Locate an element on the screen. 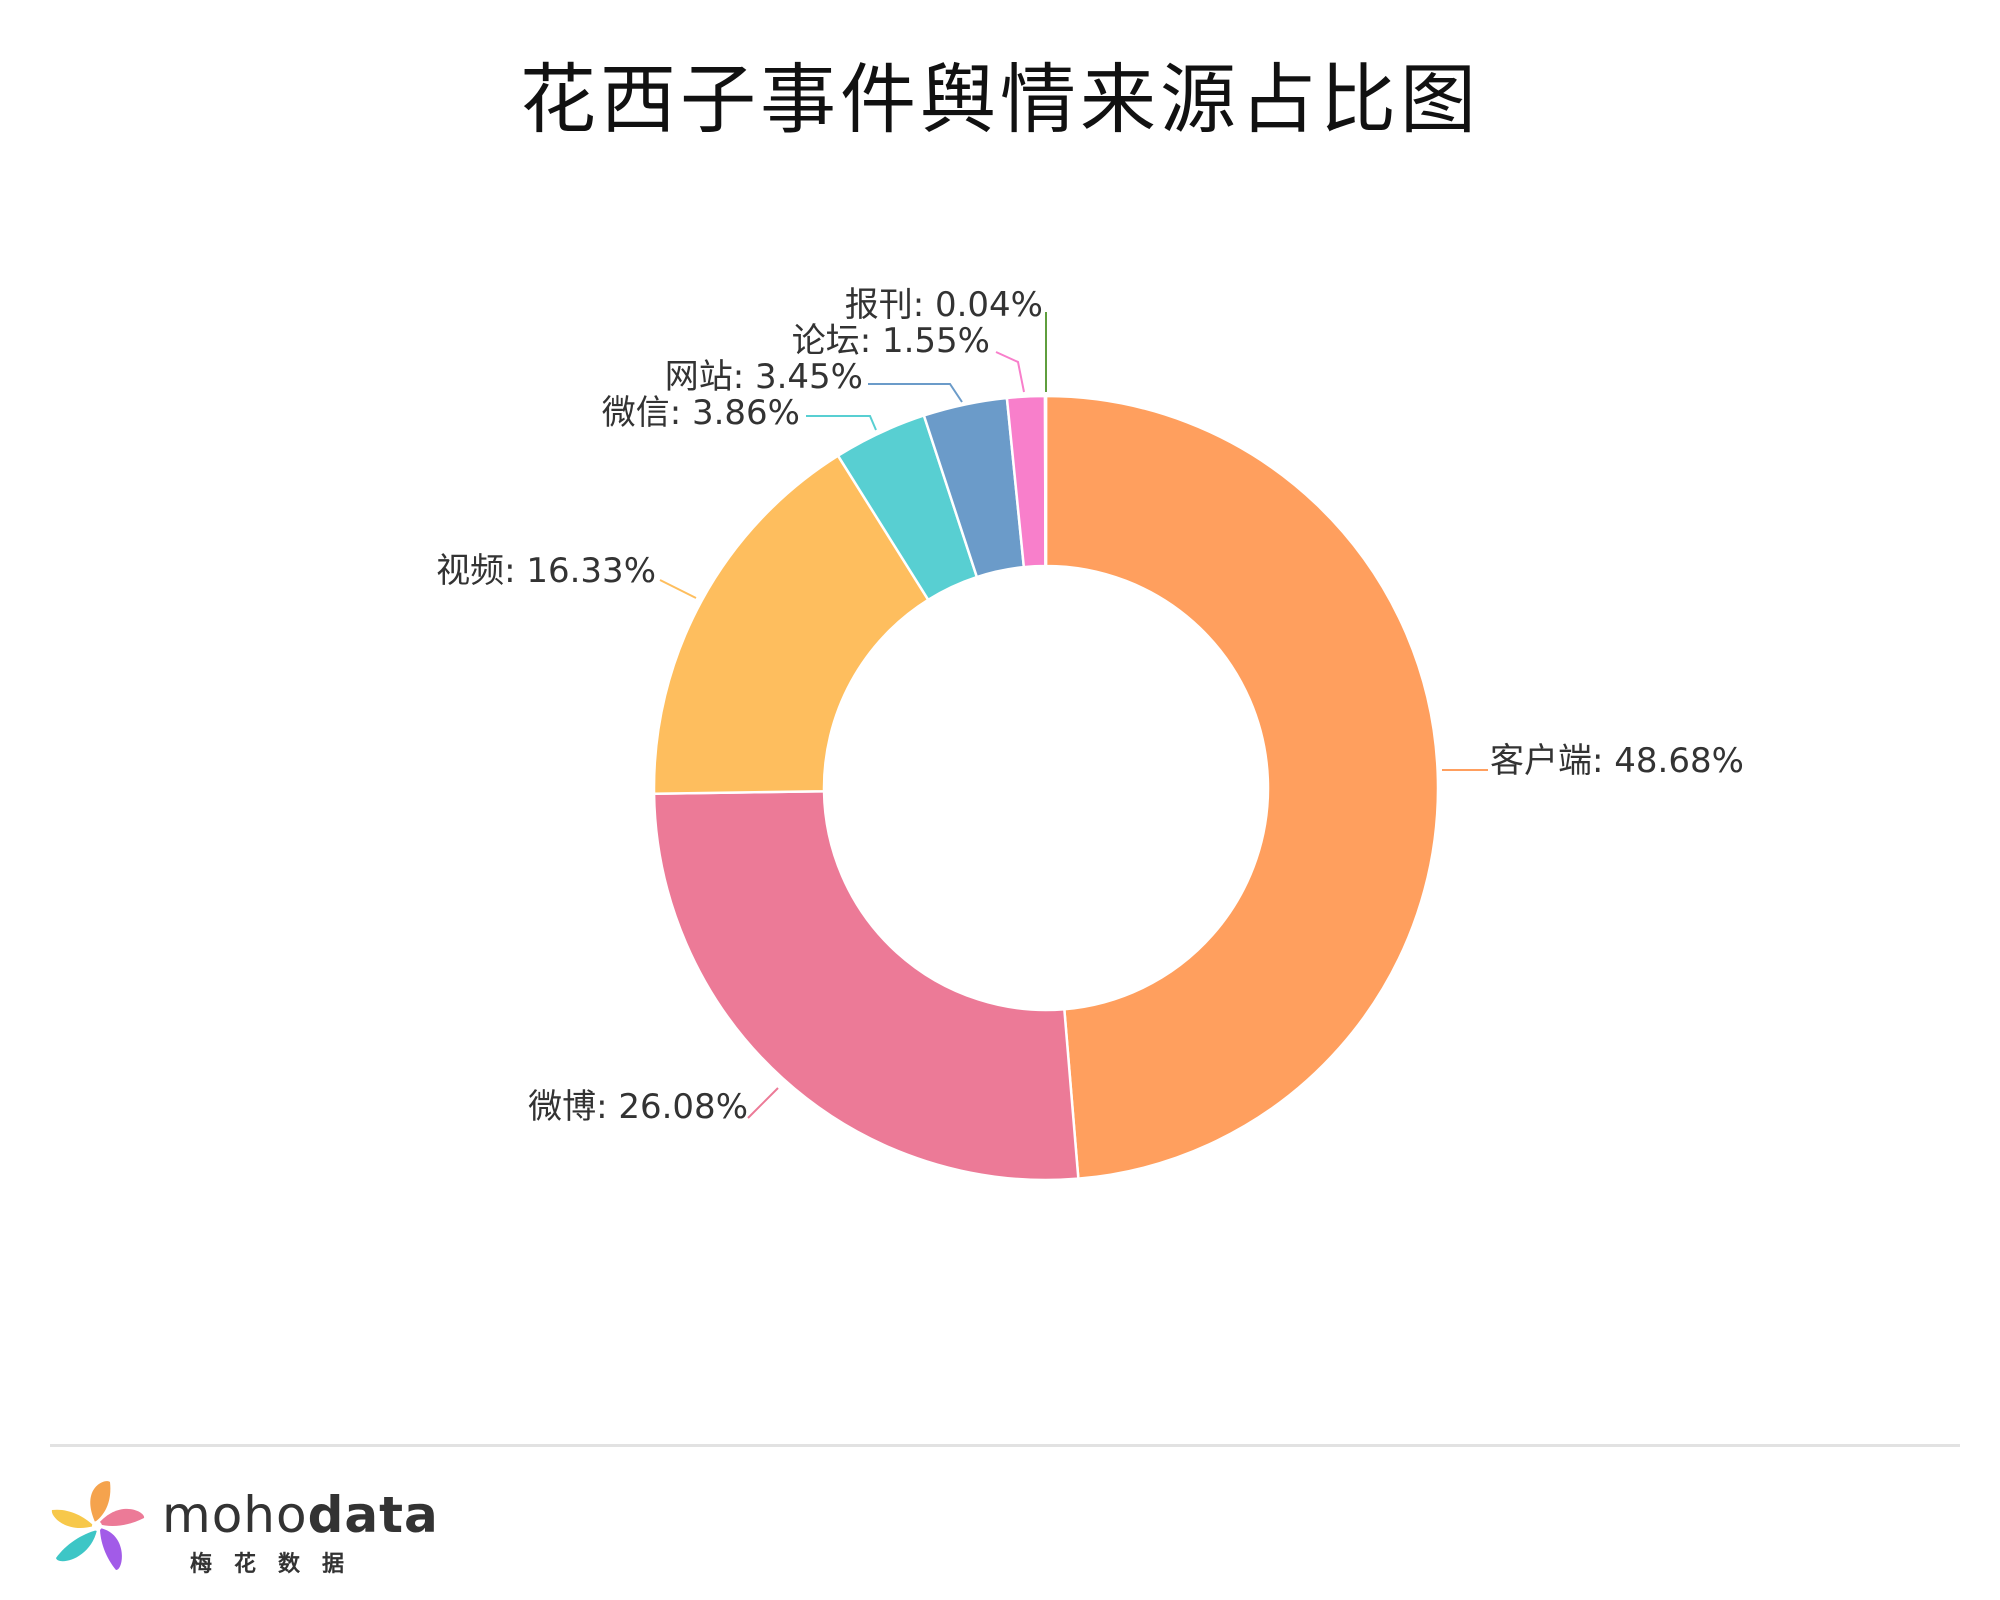  brand-name: mohodata is located at coordinates (300, 1515).